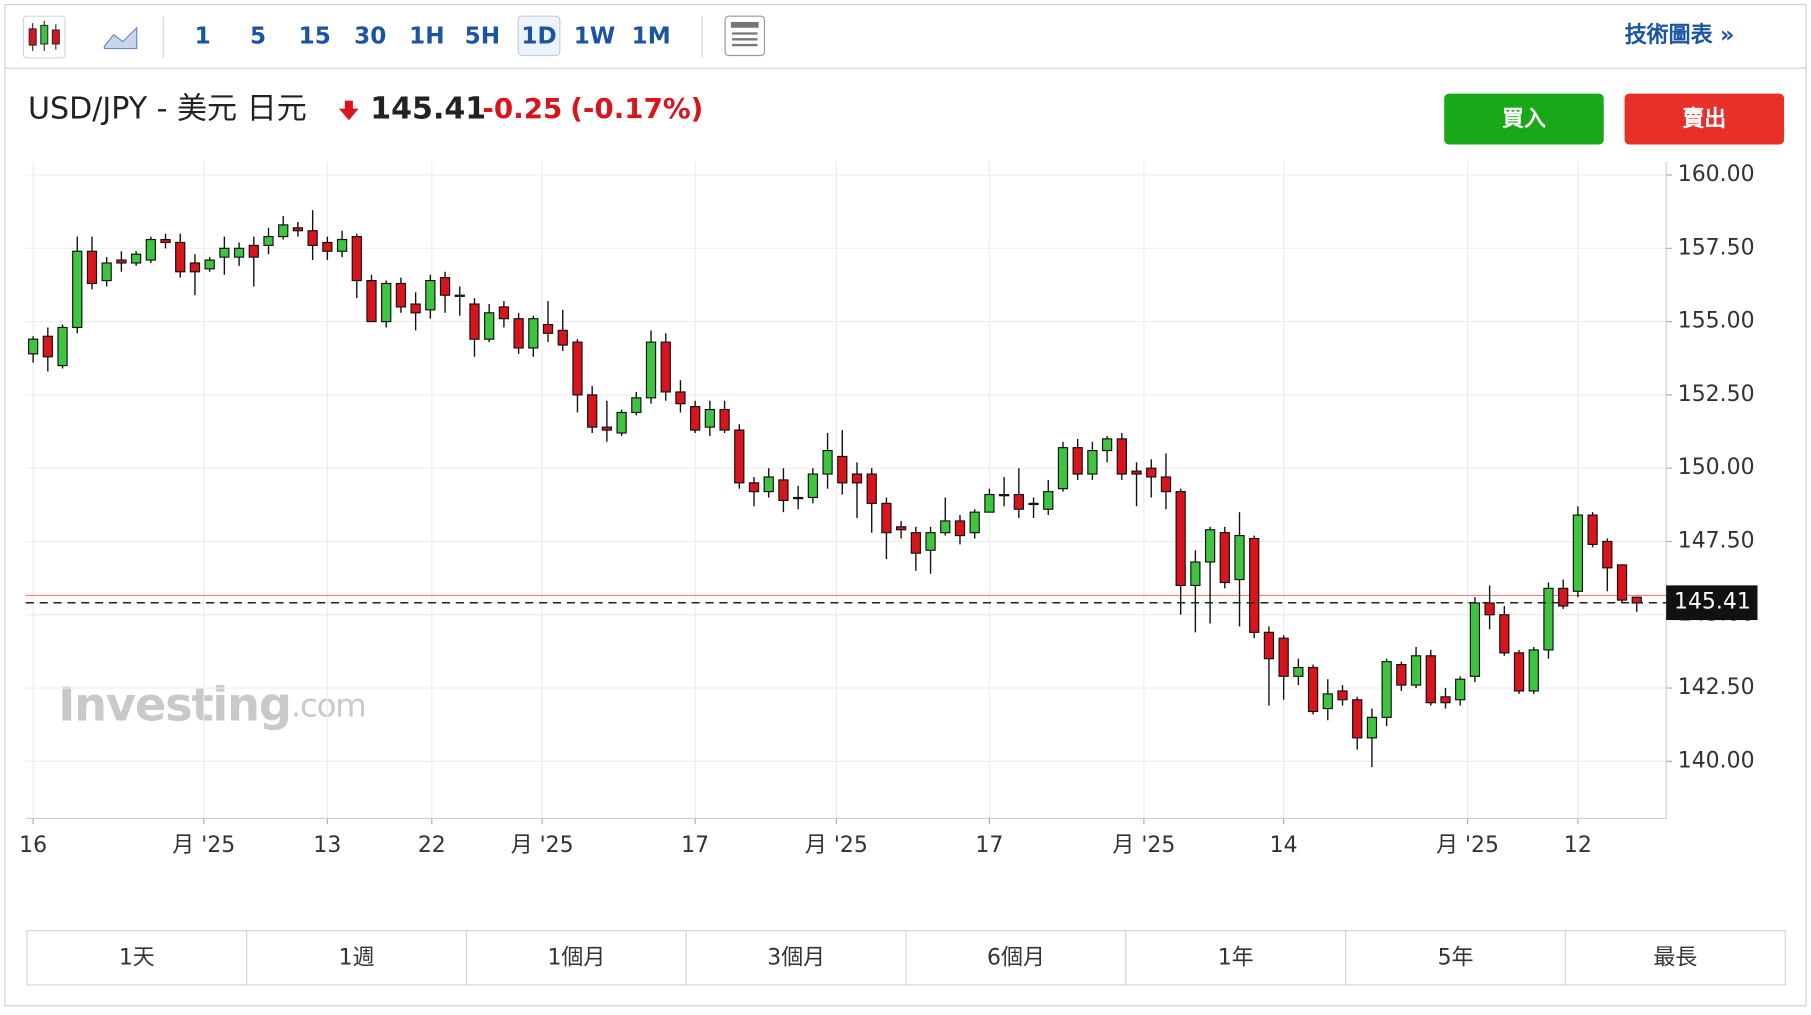 The image size is (1811, 1015). I want to click on interval-bar: 1 5 15 30 1H 5H 1D 1W 1M, so click(433, 36).